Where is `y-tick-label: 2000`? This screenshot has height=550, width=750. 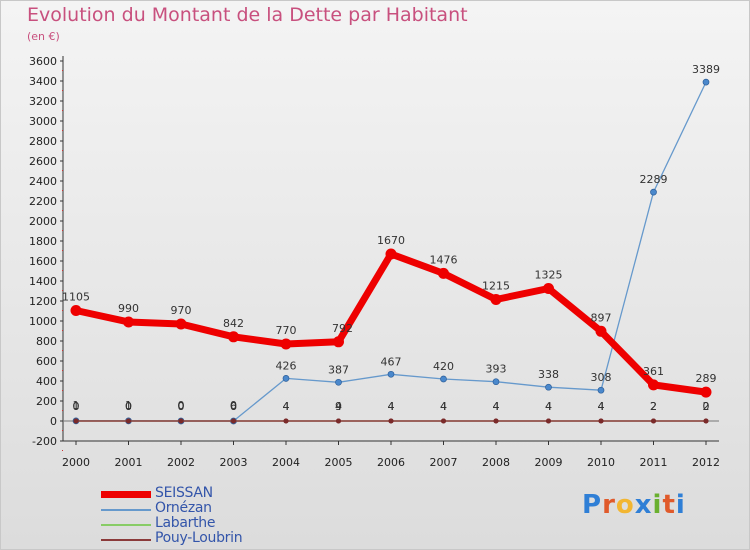
y-tick-label: 2000 is located at coordinates (43, 221).